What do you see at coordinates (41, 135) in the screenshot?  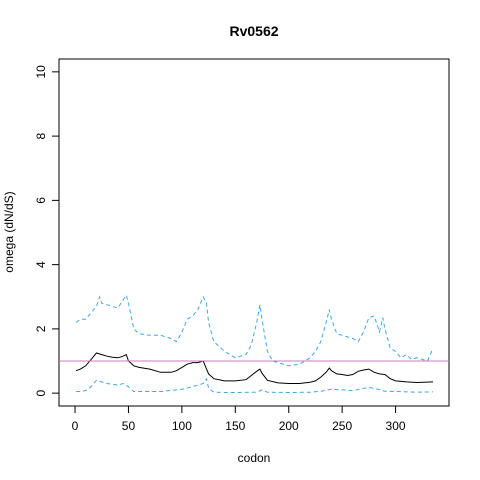 I see `y-tick-label: 8` at bounding box center [41, 135].